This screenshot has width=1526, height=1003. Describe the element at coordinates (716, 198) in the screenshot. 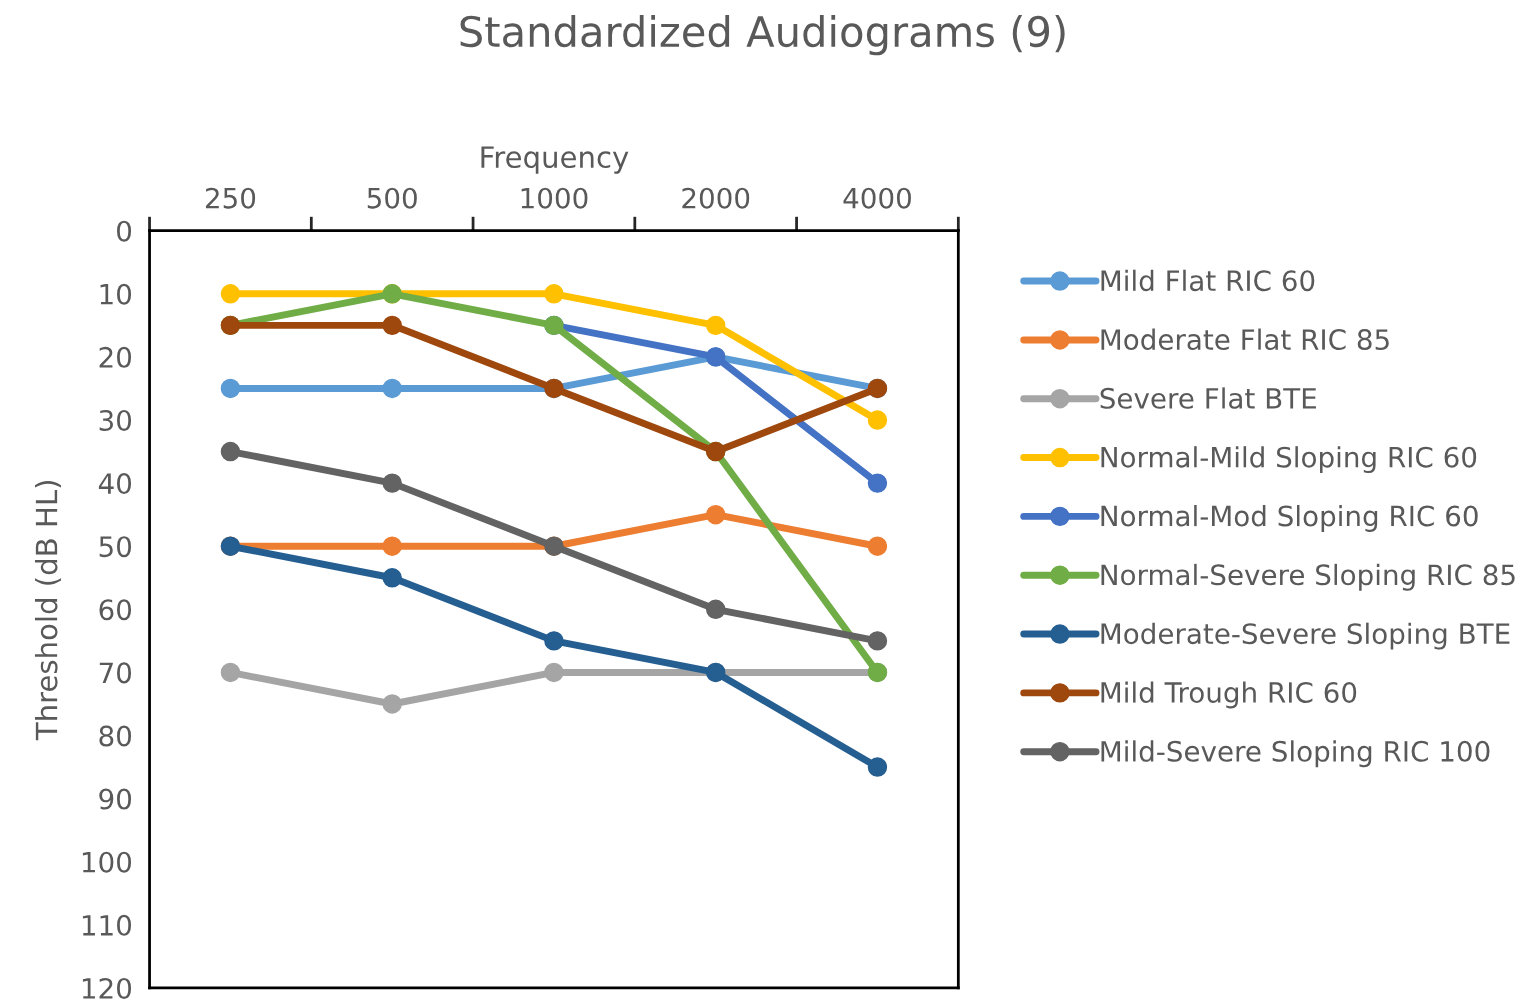

I see `x-tick-label: 2000` at that location.